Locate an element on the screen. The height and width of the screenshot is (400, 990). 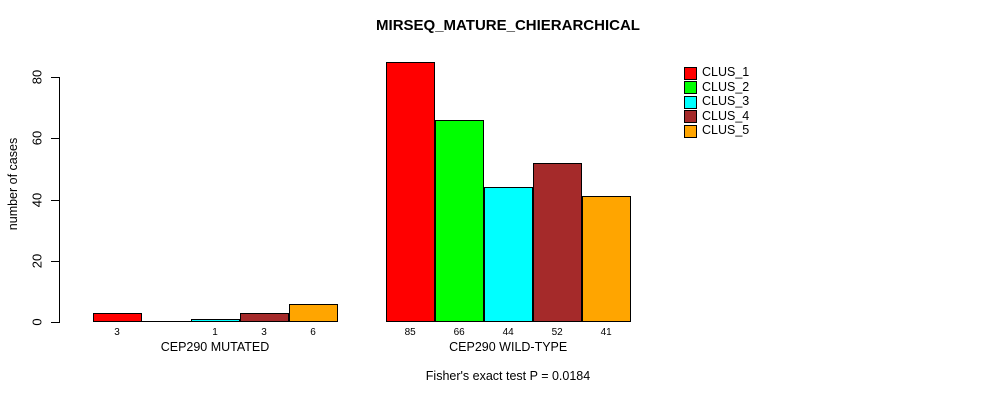
bar-clus_5-group1 is located at coordinates (313, 313).